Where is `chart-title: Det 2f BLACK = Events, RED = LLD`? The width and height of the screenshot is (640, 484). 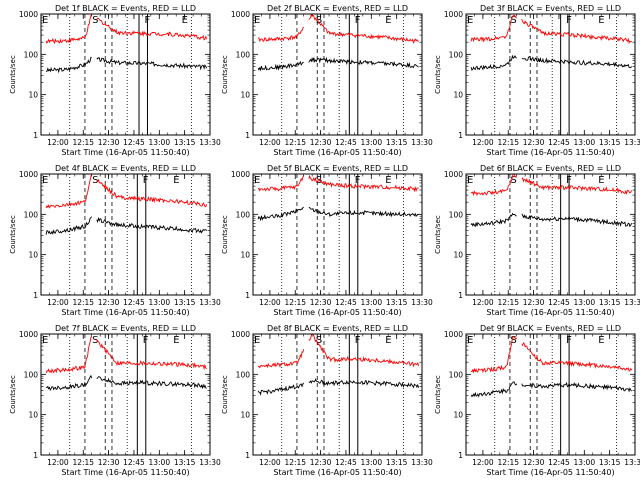
chart-title: Det 2f BLACK = Events, RED = LLD is located at coordinates (337, 8).